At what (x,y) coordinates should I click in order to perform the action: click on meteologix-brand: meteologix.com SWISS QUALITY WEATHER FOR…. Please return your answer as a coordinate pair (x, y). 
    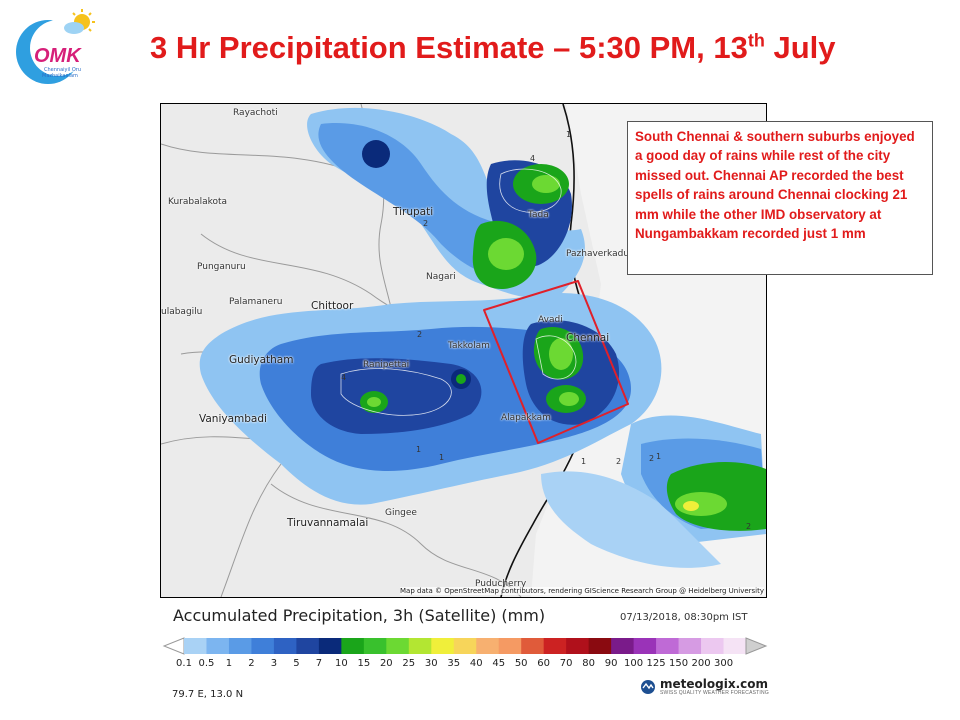
    Looking at the image, I should click on (704, 687).